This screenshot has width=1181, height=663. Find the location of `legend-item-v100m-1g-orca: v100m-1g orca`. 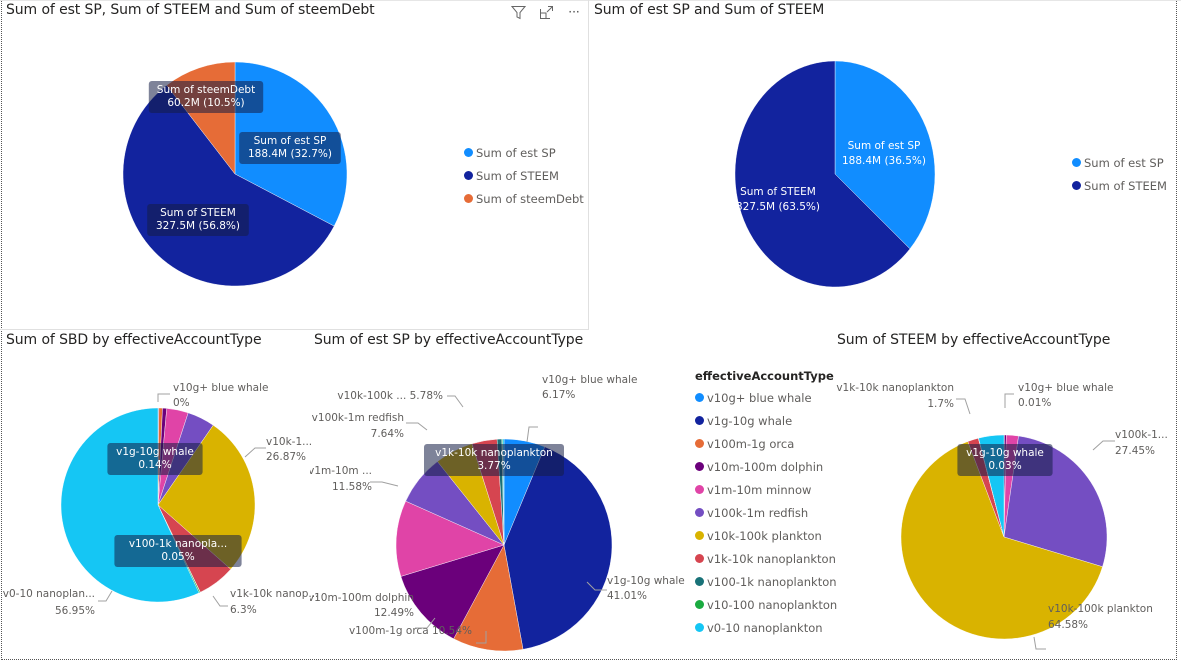

legend-item-v100m-1g-orca: v100m-1g orca is located at coordinates (766, 443).